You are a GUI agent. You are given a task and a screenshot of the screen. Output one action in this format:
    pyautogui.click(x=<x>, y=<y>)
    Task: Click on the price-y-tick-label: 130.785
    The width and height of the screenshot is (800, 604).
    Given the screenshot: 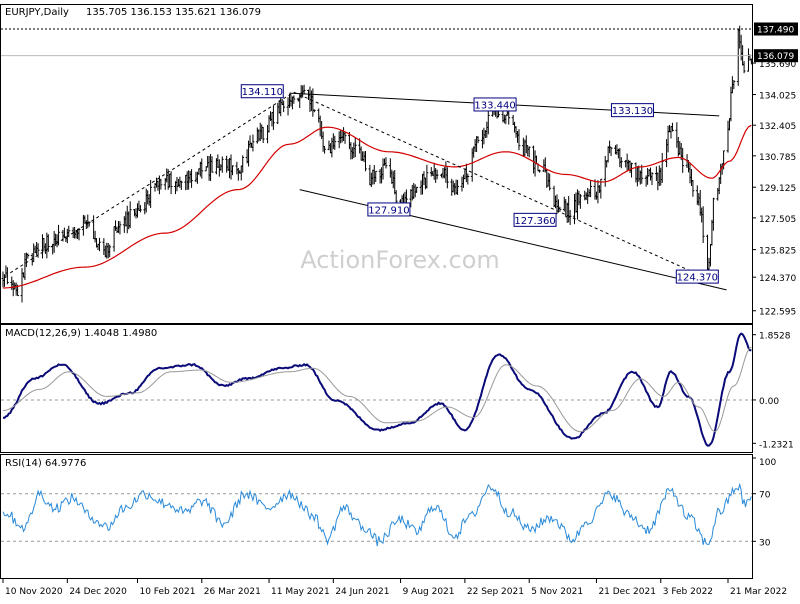 What is the action you would take?
    pyautogui.click(x=777, y=158)
    